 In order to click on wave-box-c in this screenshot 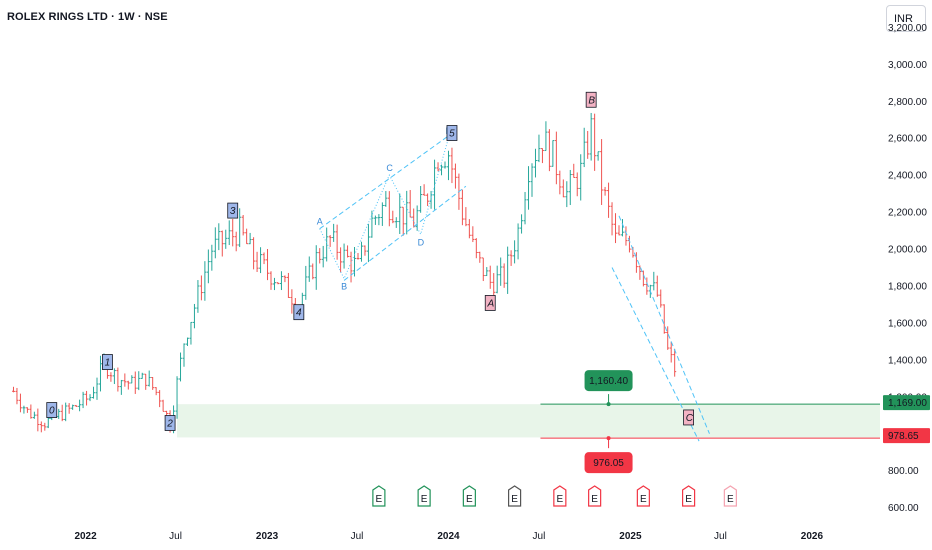, I will do `click(688, 417)`.